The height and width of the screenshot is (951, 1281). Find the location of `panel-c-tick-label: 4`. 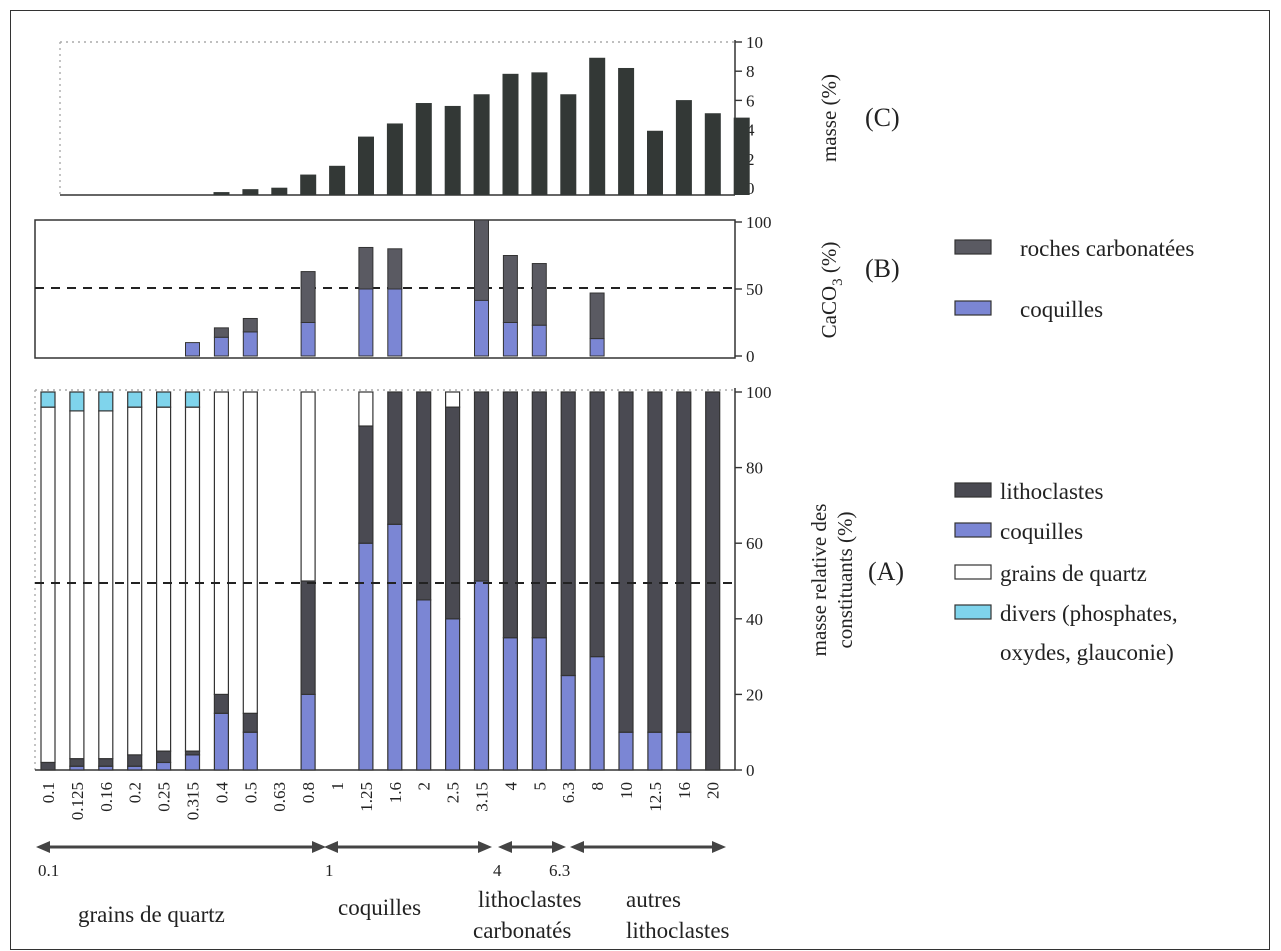

panel-c-tick-label: 4 is located at coordinates (750, 130).